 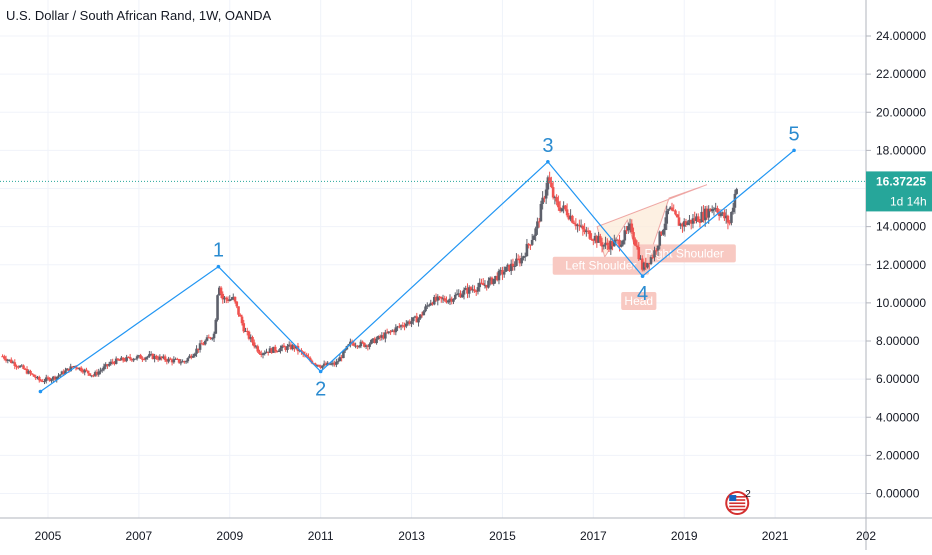 What do you see at coordinates (639, 300) in the screenshot?
I see `head-label-bg` at bounding box center [639, 300].